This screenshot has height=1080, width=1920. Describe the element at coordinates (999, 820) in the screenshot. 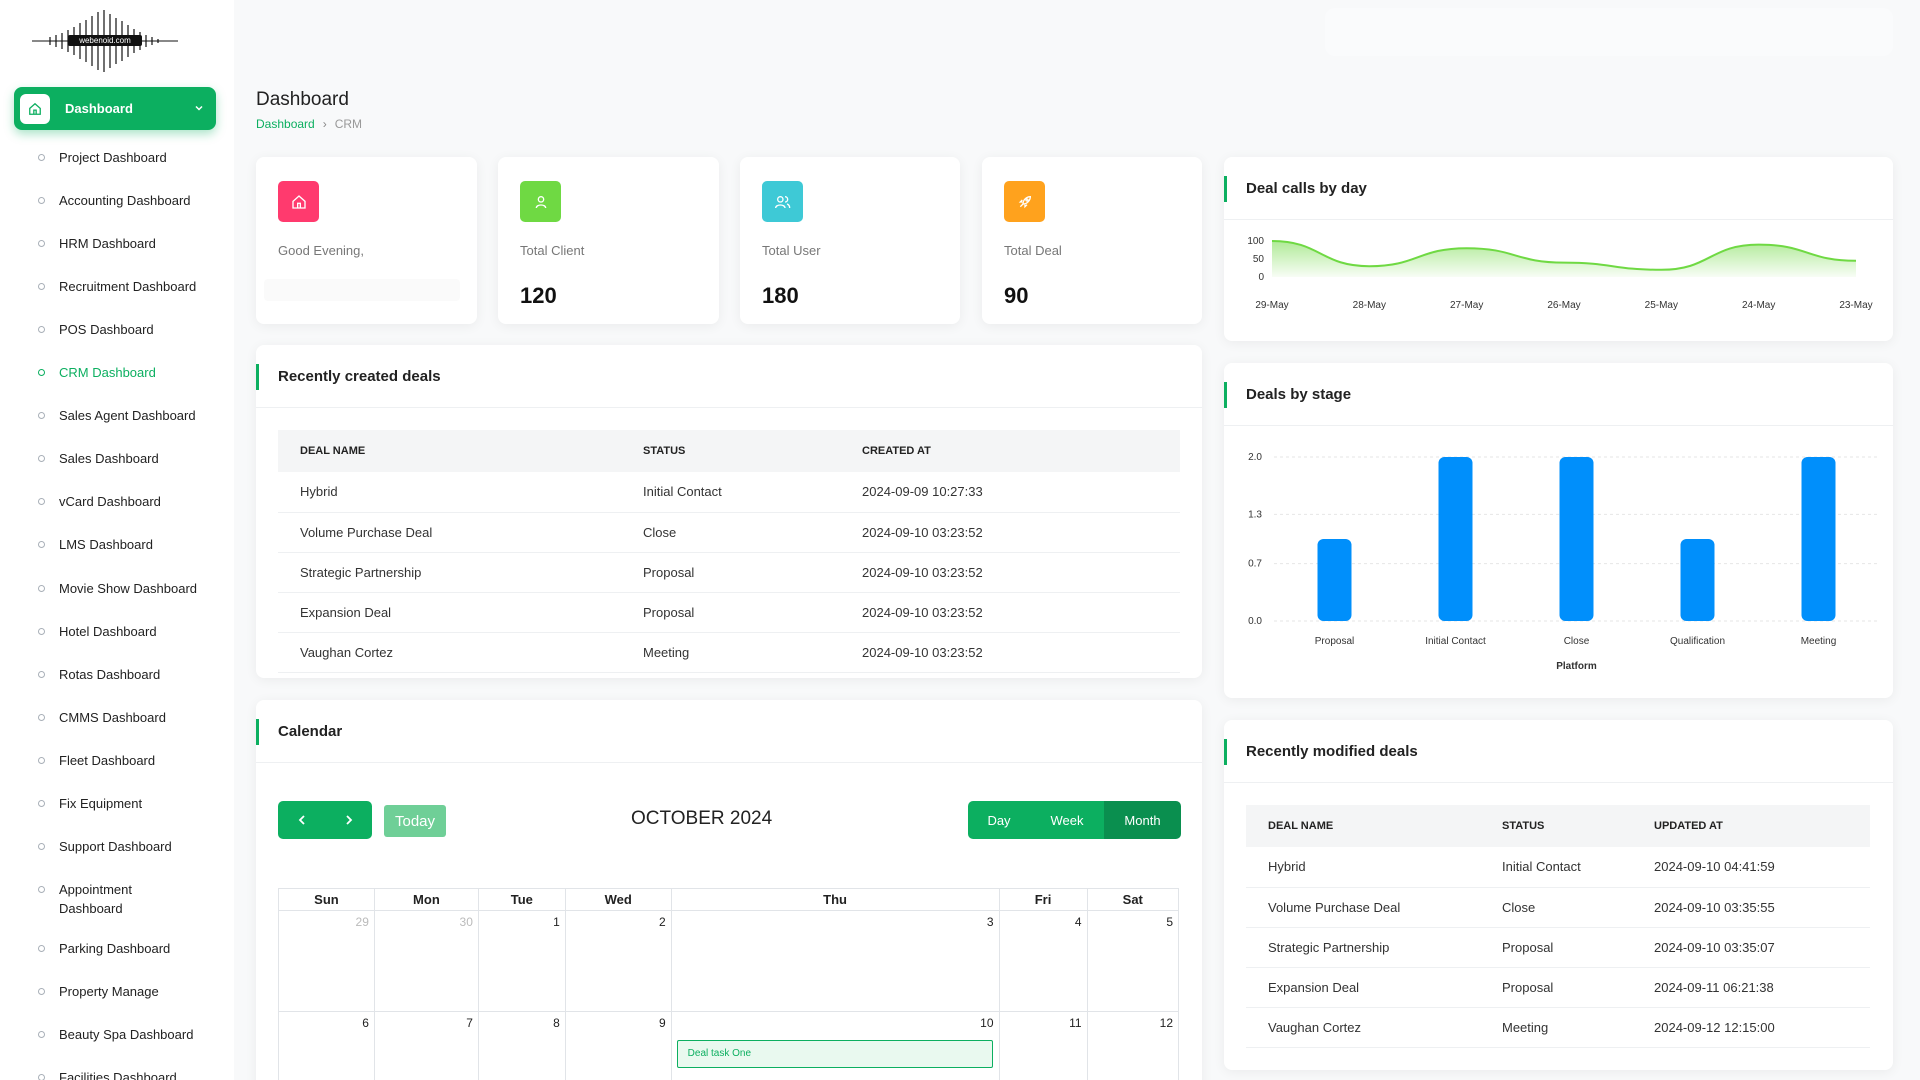

I see `calendar-view-day: Day` at that location.